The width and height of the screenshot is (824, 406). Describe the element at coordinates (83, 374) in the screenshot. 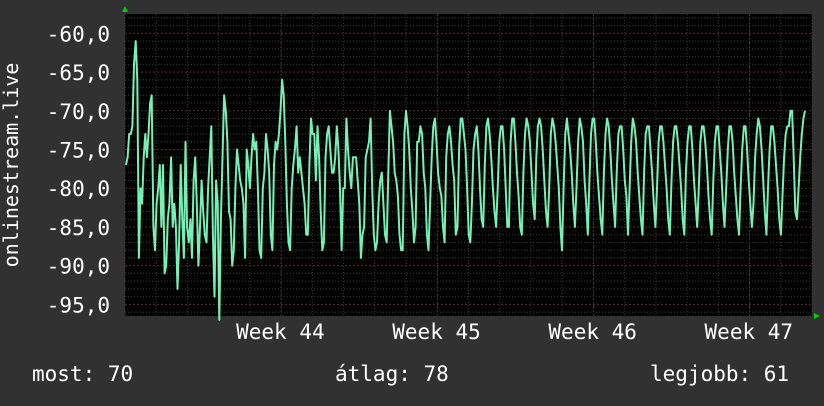

I see `stat-now: most: 70` at that location.